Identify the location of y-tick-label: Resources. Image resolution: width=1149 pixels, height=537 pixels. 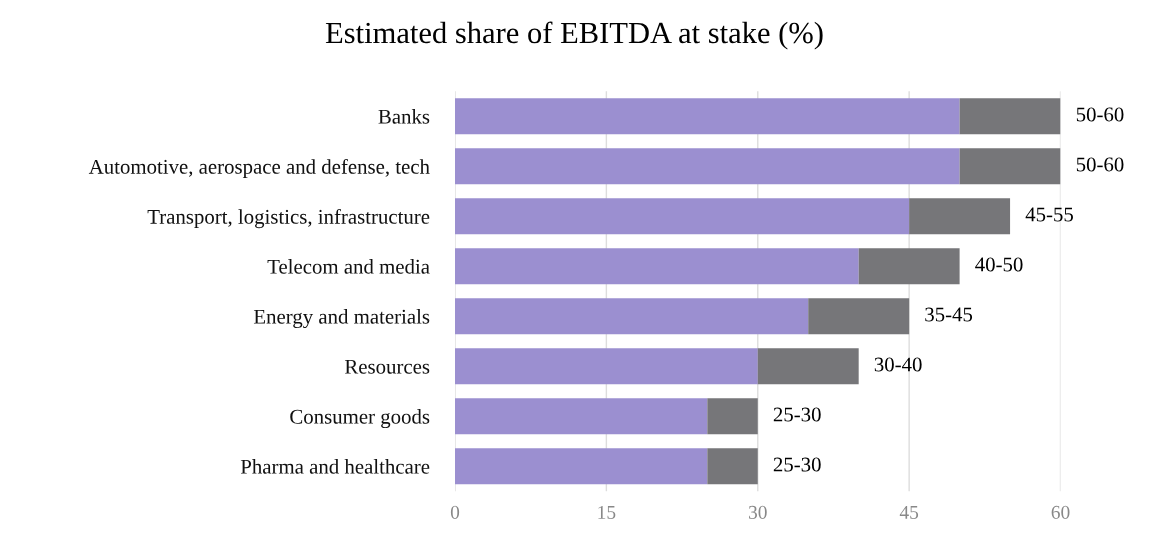
(387, 366).